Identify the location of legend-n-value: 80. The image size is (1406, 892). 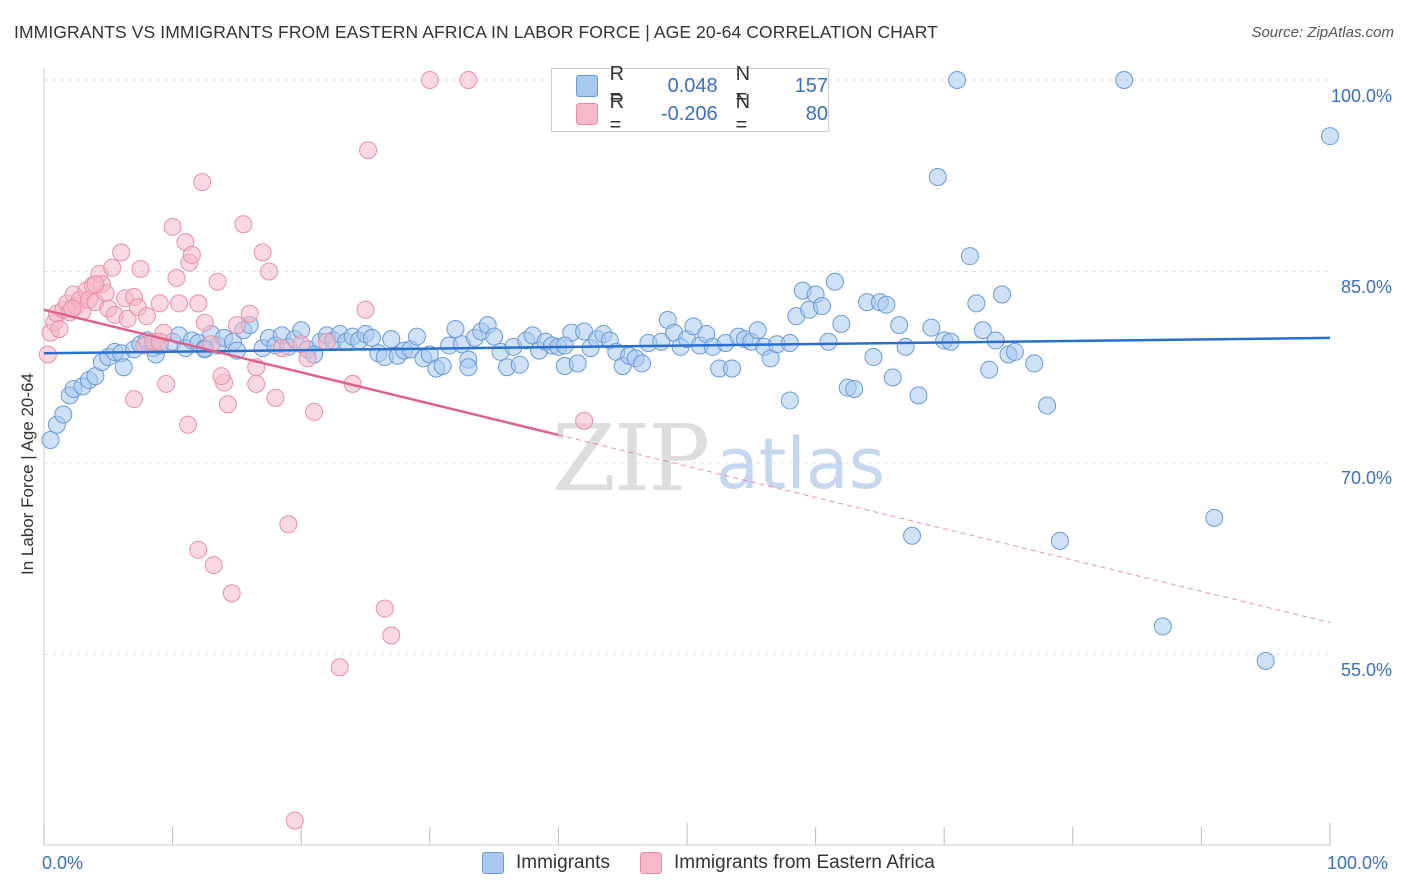
(816, 113).